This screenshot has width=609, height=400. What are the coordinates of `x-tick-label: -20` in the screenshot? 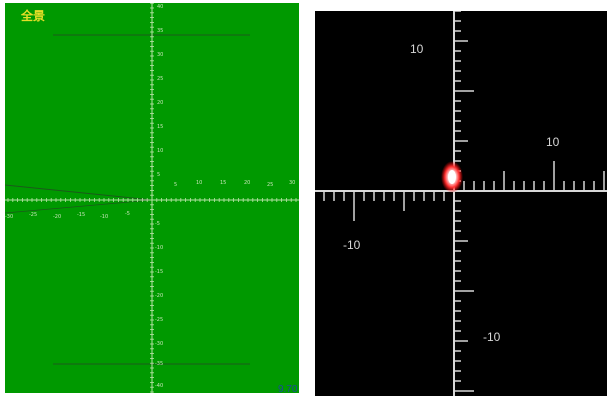 It's located at (57, 217).